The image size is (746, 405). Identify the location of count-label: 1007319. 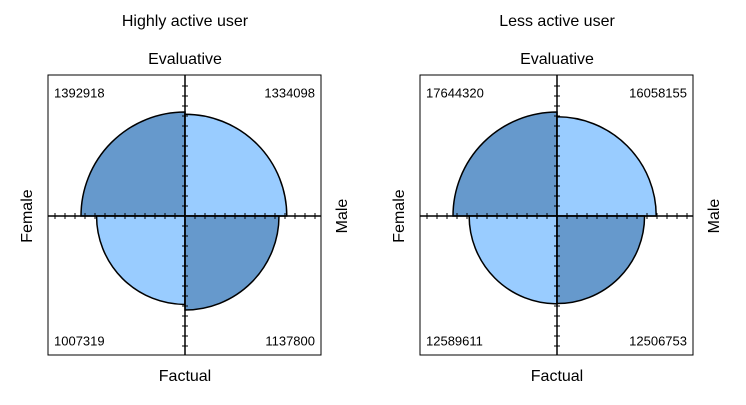
(79, 340).